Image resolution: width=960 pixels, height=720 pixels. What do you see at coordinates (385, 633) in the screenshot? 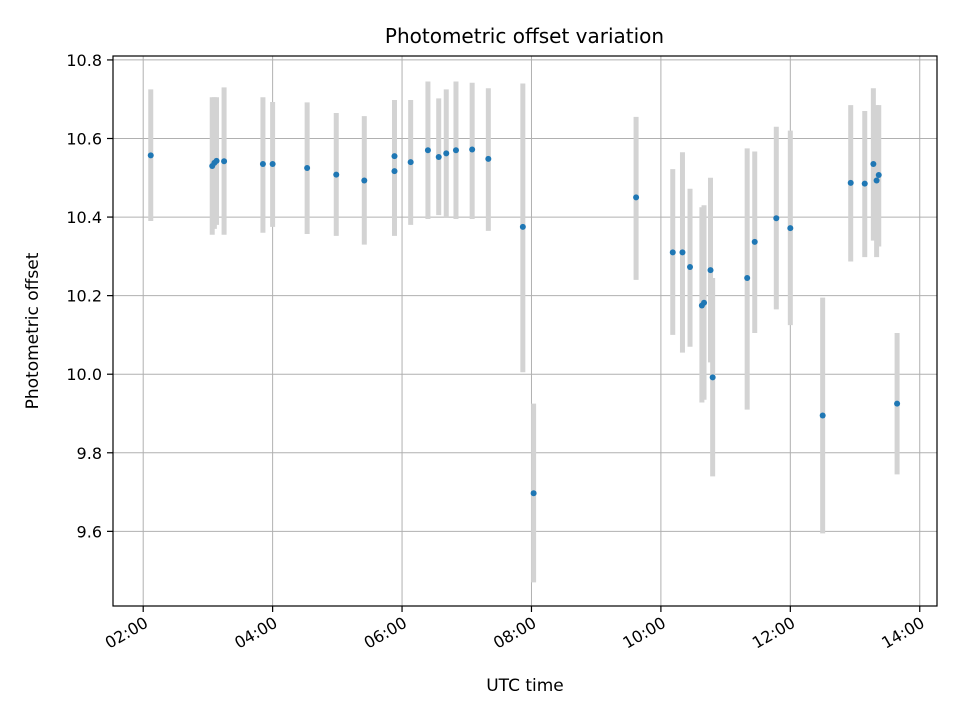
I see `x-tick-label: 06:00` at bounding box center [385, 633].